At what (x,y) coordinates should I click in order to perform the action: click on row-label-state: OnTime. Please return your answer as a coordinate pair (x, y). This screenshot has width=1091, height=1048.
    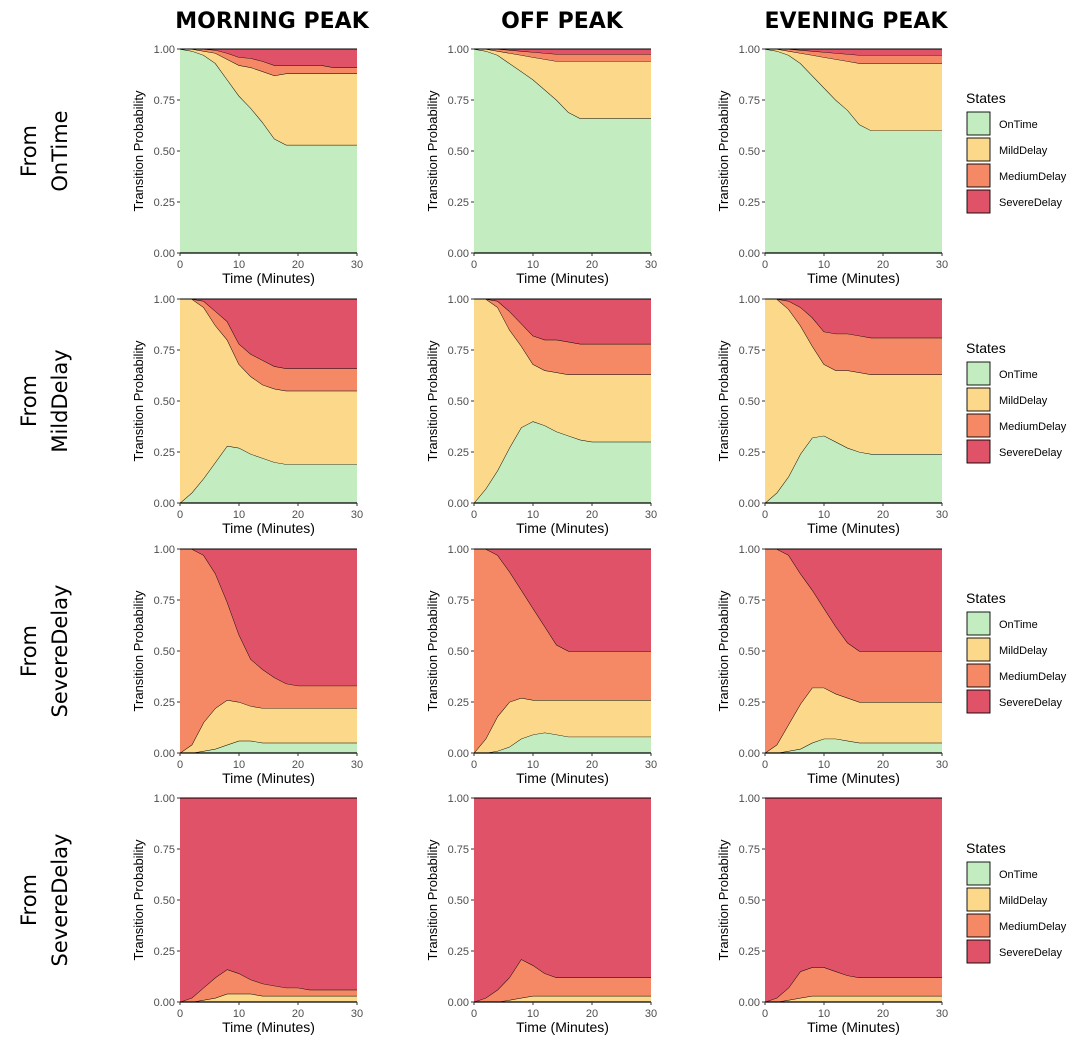
    Looking at the image, I should click on (60, 150).